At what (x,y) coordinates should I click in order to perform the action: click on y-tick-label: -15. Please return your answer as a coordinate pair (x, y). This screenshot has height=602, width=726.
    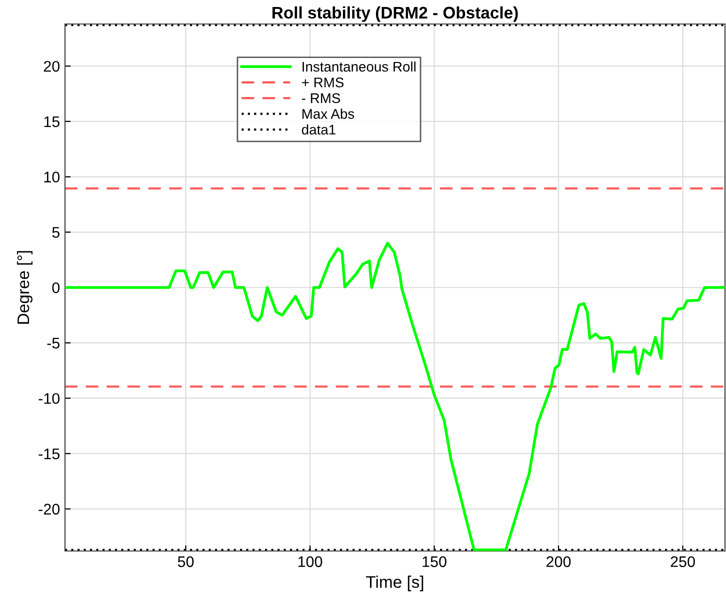
    Looking at the image, I should click on (49, 454).